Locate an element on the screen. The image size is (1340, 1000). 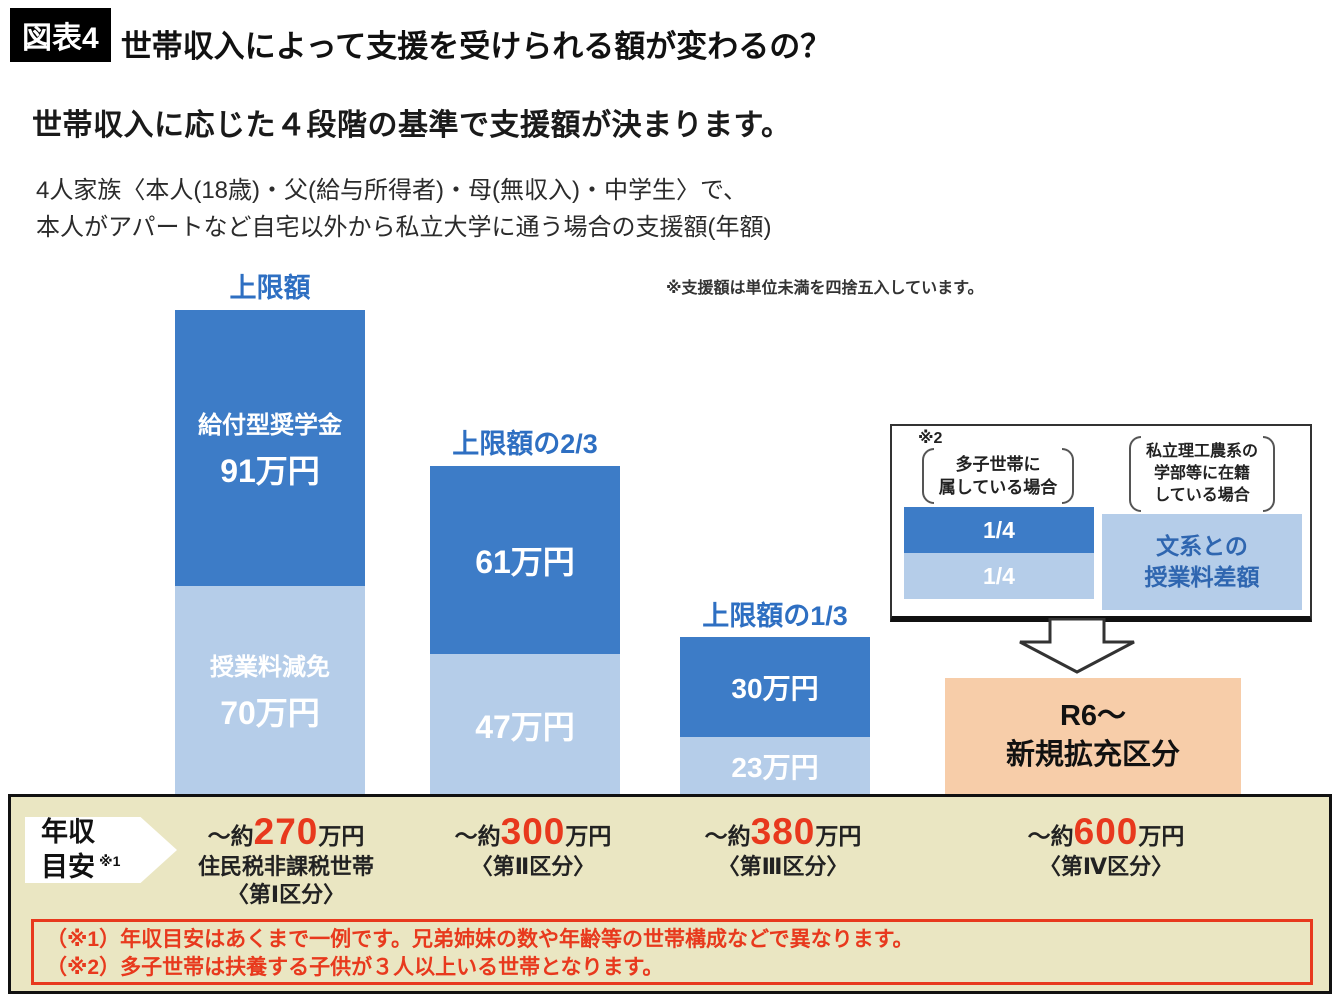
condition-stem-text: 私立理工農系の 学部等に在籍 している場合 is located at coordinates (1202, 474).